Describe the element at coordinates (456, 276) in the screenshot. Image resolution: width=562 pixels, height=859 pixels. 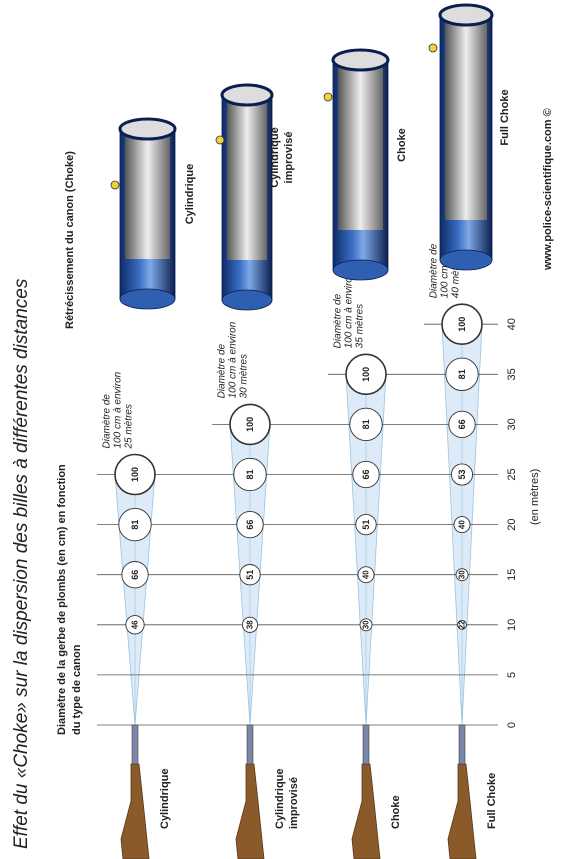
I see `annotation: 40 mètres` at that location.